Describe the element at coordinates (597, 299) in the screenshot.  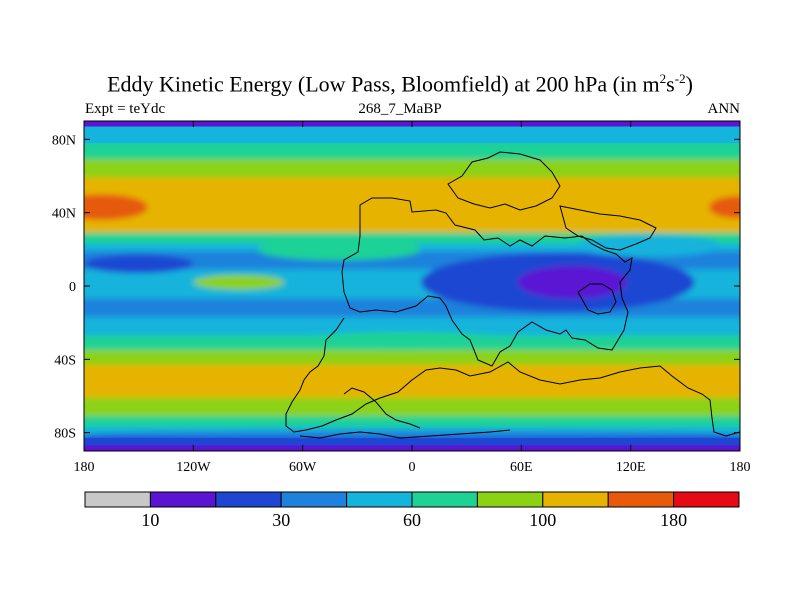
I see `continent-southeast-asia` at that location.